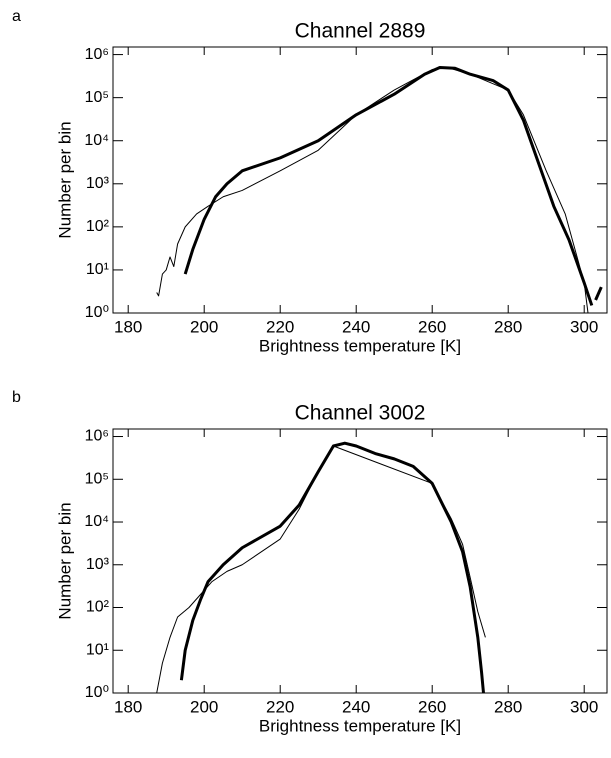 The height and width of the screenshot is (758, 611). I want to click on chart-title: Channel 2889, so click(360, 31).